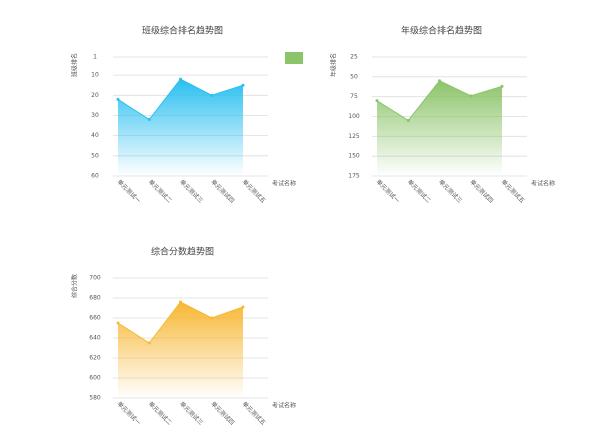 This screenshot has height=434, width=604. Describe the element at coordinates (182, 31) in the screenshot. I see `chart-title: 班级综合排名趋势图` at that location.